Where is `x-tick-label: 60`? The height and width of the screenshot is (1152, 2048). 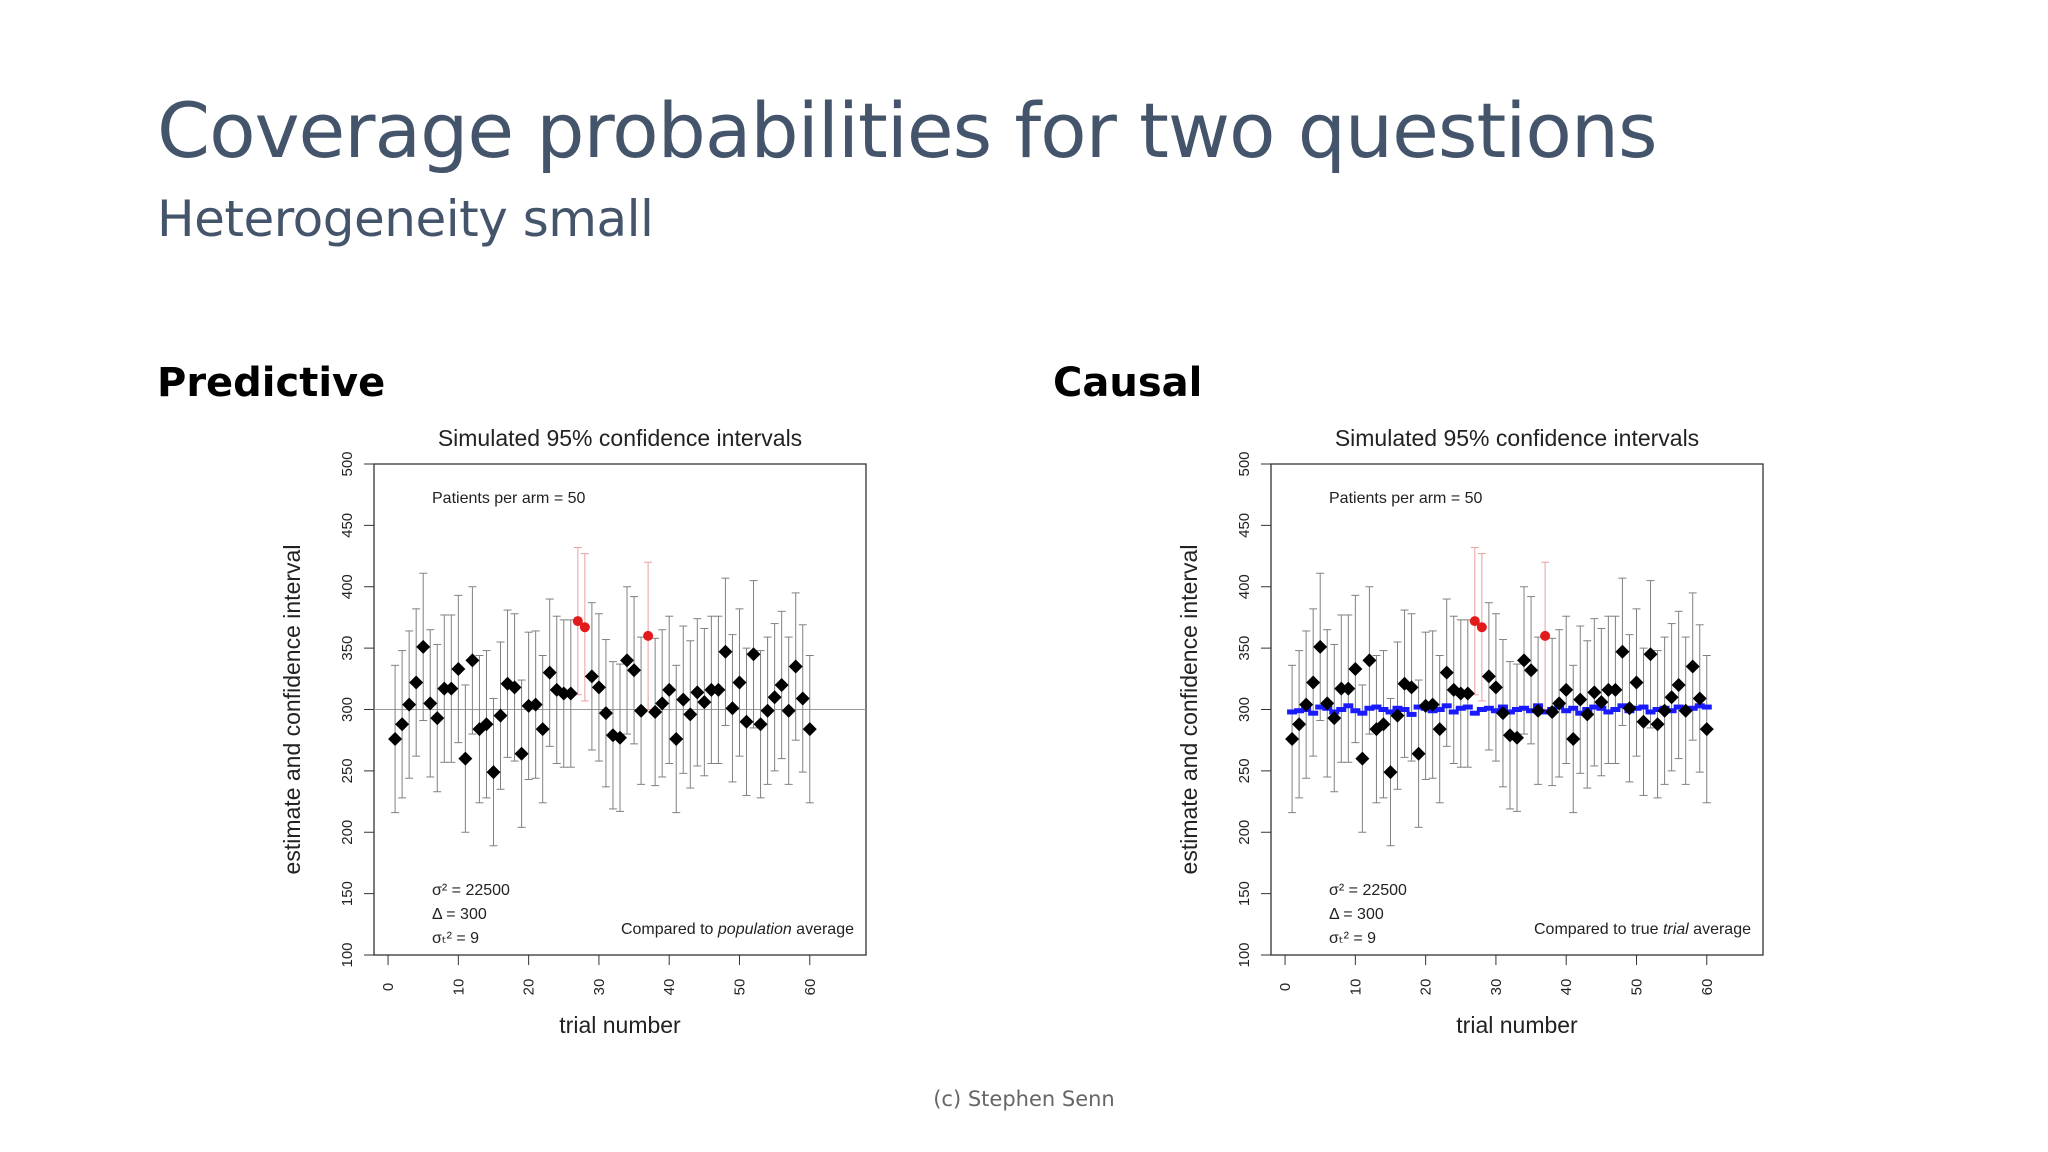
x-tick-label: 60 is located at coordinates (810, 987).